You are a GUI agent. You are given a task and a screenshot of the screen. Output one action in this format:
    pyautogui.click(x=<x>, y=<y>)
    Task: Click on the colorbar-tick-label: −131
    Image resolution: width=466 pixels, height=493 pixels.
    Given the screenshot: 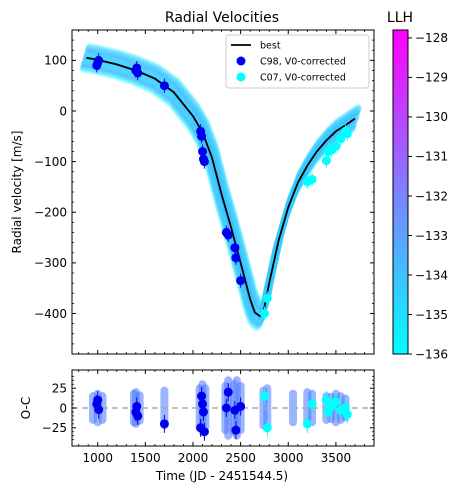 What is the action you would take?
    pyautogui.click(x=431, y=157)
    